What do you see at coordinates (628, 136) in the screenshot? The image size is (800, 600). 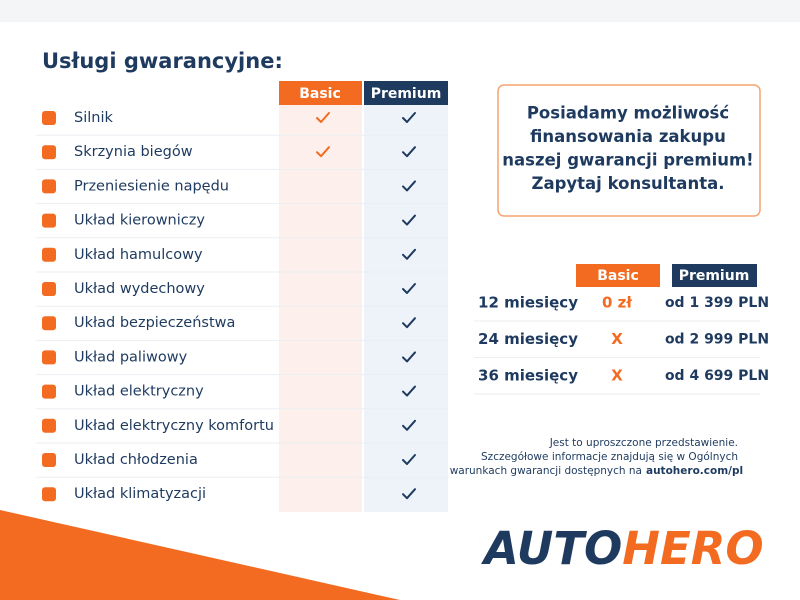 I see `promo-line: finansowania zakupu` at bounding box center [628, 136].